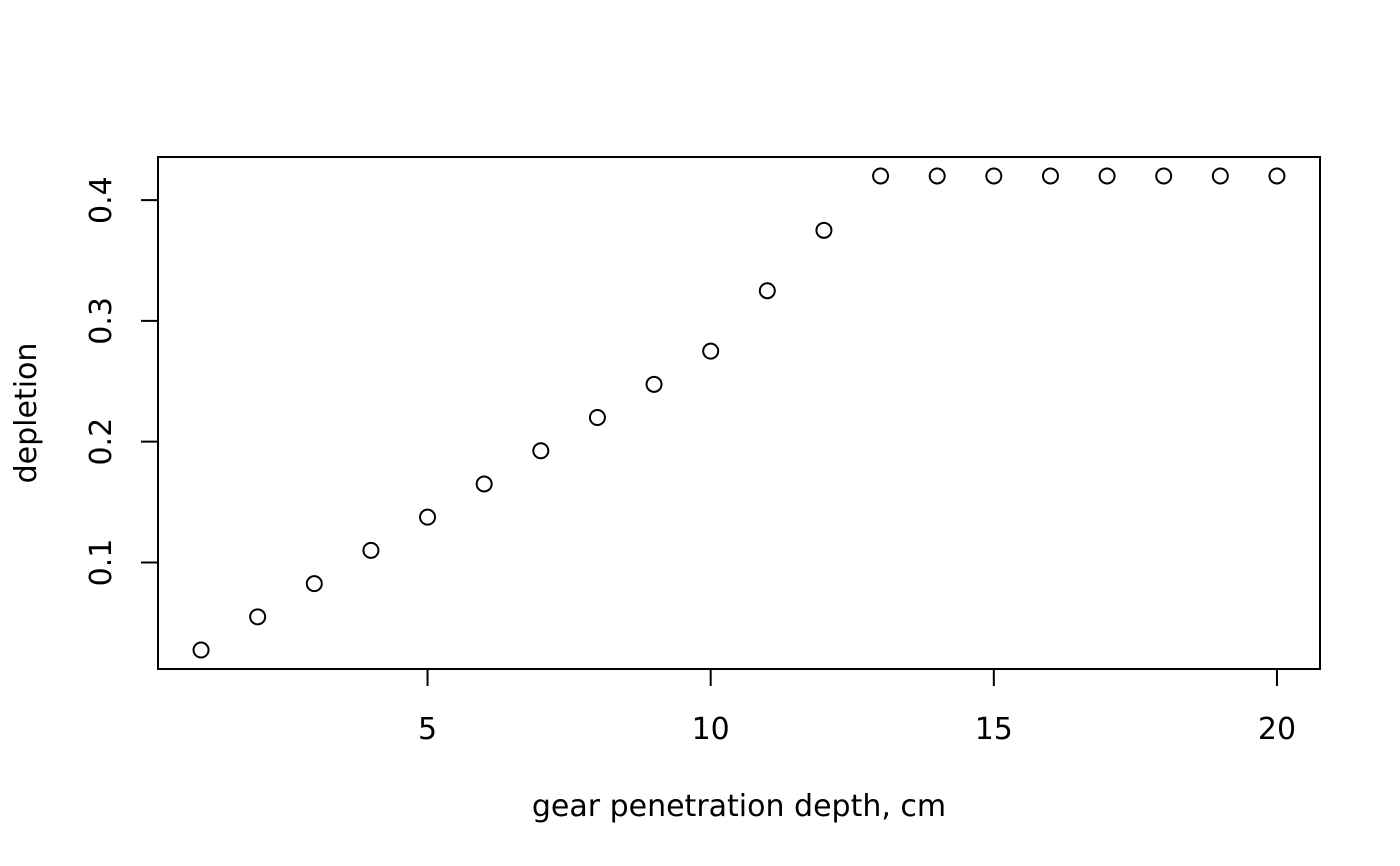 The width and height of the screenshot is (1400, 866). I want to click on y-tick-label: 0.2, so click(101, 442).